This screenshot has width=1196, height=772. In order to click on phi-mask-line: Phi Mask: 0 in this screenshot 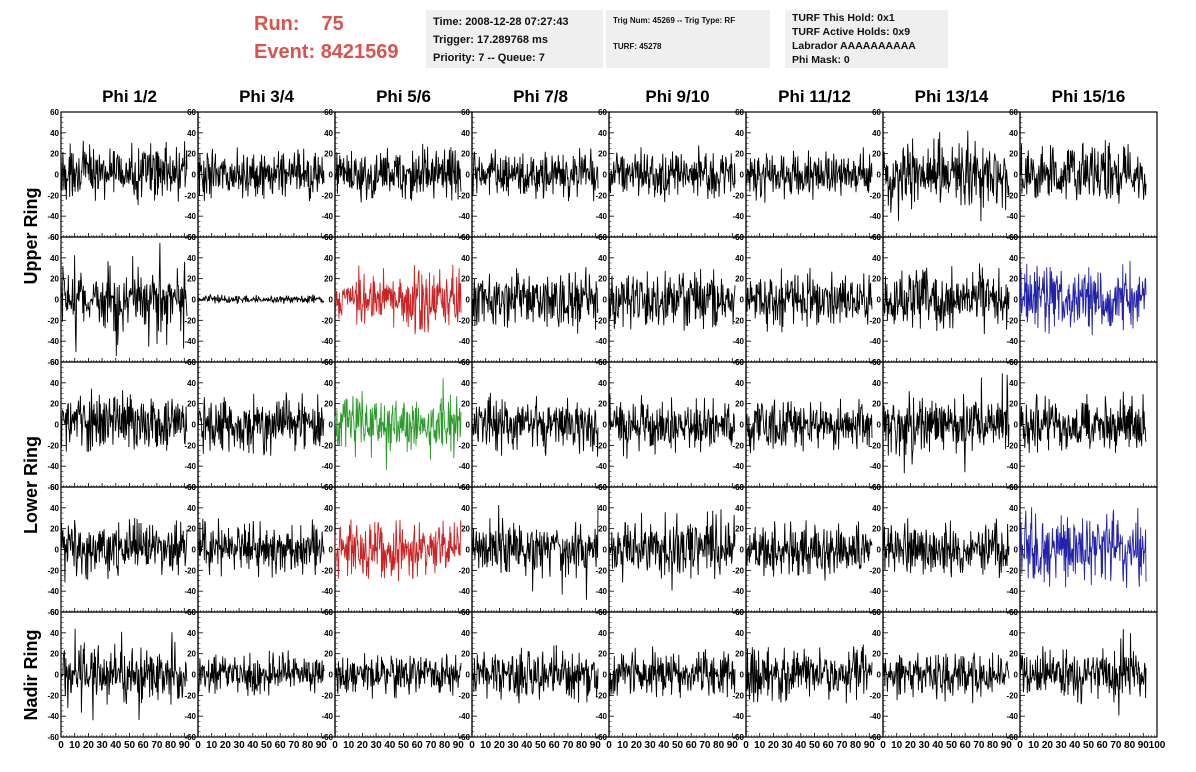, I will do `click(821, 60)`.